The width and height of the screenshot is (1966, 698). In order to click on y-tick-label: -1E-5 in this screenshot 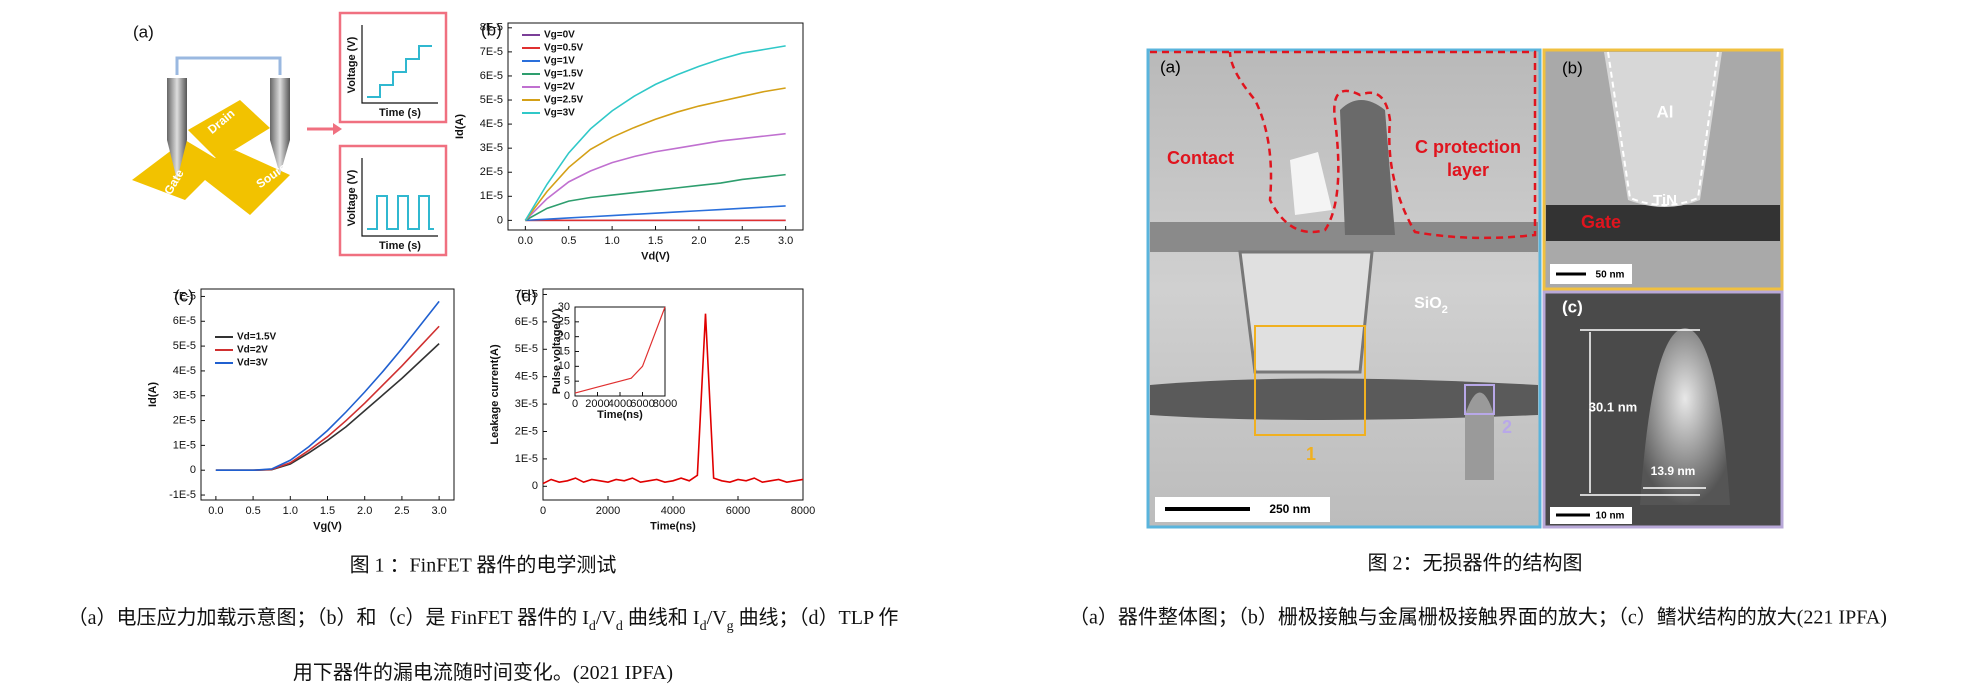, I will do `click(182, 495)`.